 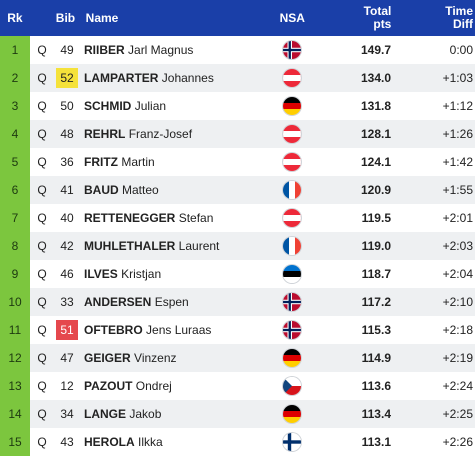 What do you see at coordinates (457, 414) in the screenshot?
I see `time-diff: +2:25` at bounding box center [457, 414].